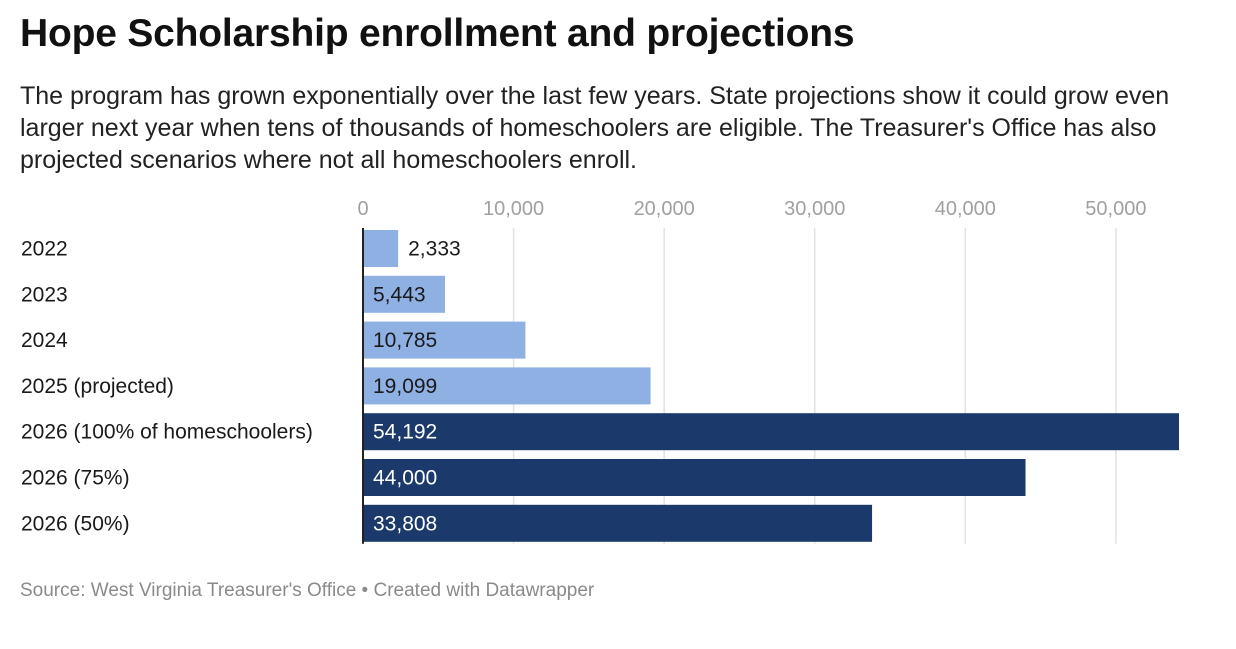  Describe the element at coordinates (75, 523) in the screenshot. I see `category-label: 2026 (50%)` at that location.